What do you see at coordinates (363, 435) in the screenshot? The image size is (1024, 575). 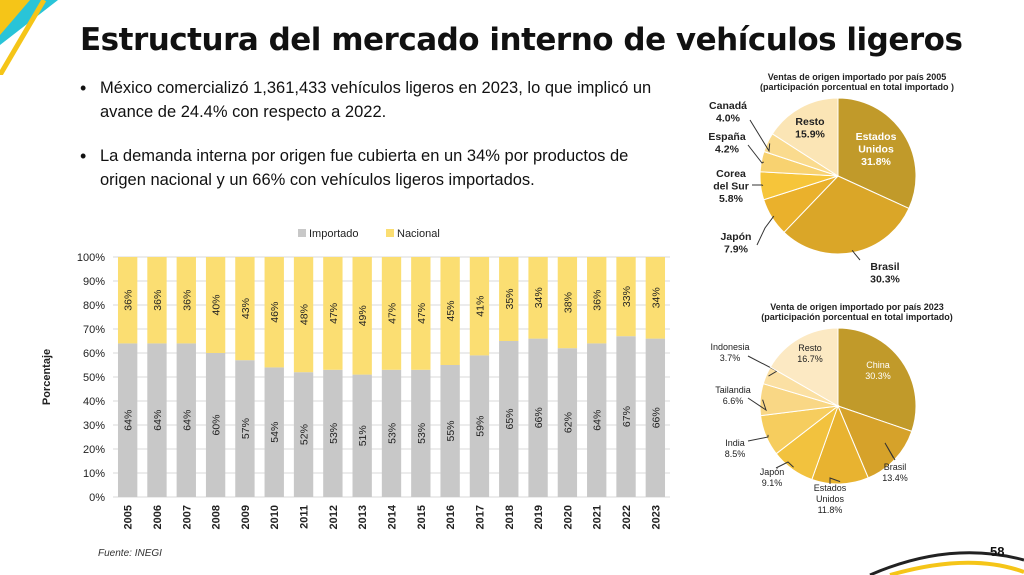 I see `data-label-importado: 51%` at bounding box center [363, 435].